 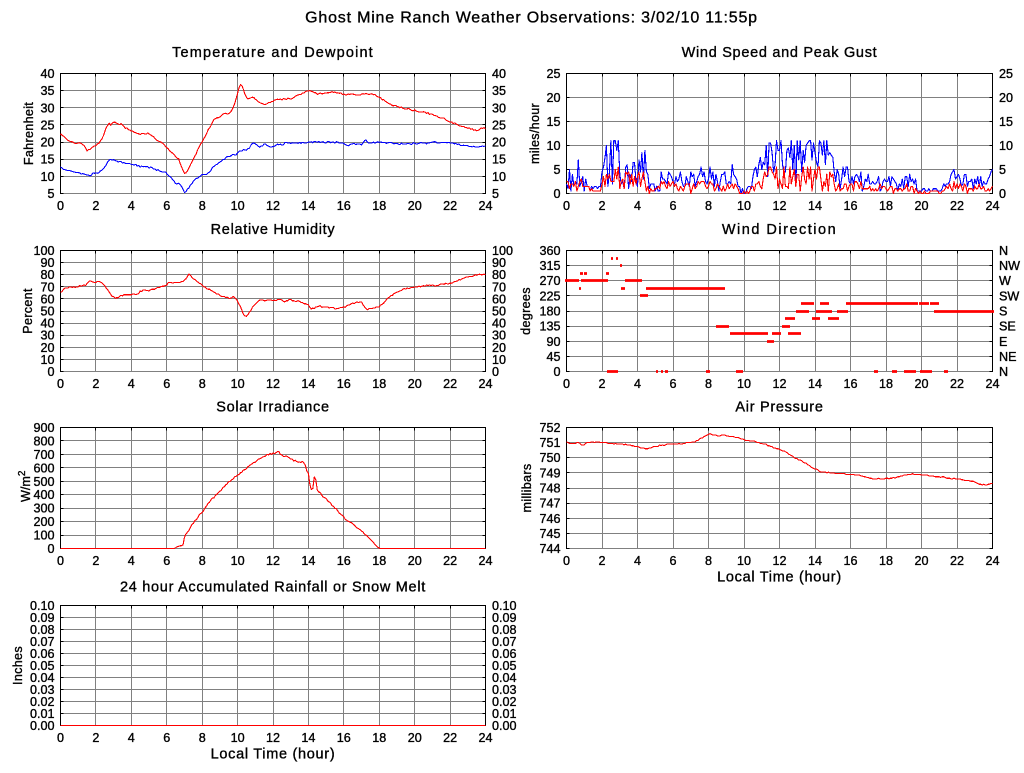 I want to click on svg-text: Local Time (hour), so click(x=273, y=755).